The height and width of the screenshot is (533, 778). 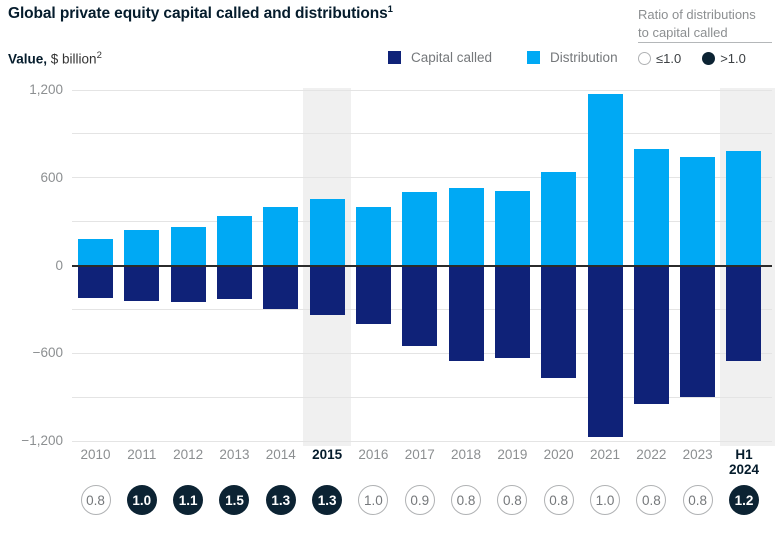 What do you see at coordinates (698, 211) in the screenshot?
I see `bar-distribution-2023` at bounding box center [698, 211].